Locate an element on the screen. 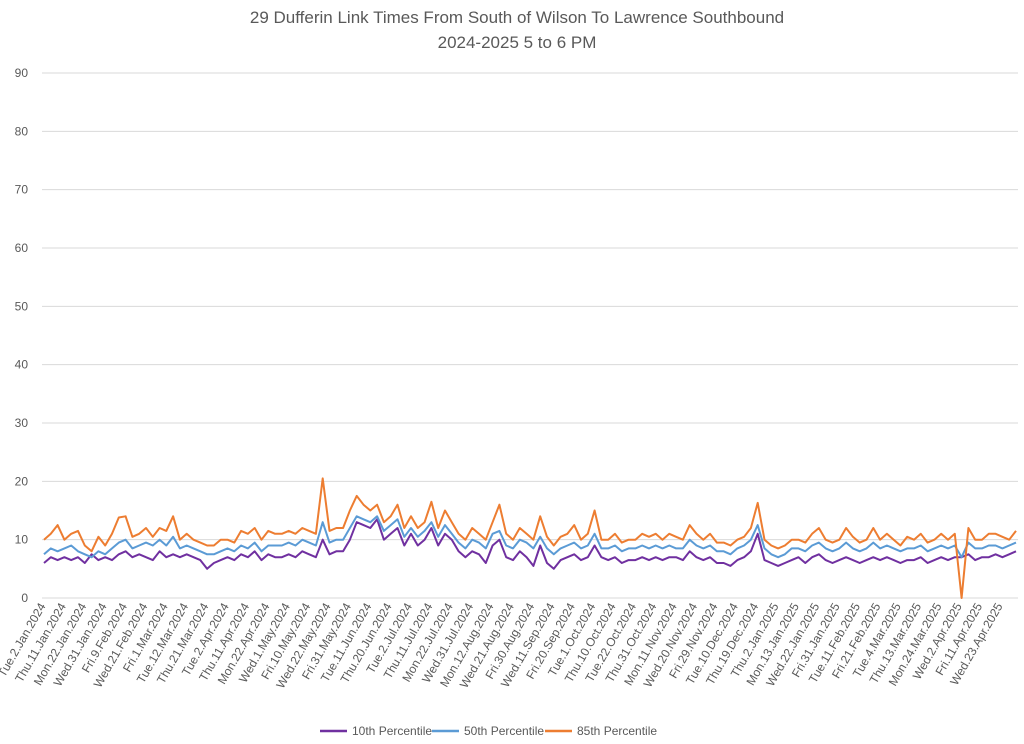 Image resolution: width=1024 pixels, height=744 pixels. y-tick-label: 40 is located at coordinates (22, 365).